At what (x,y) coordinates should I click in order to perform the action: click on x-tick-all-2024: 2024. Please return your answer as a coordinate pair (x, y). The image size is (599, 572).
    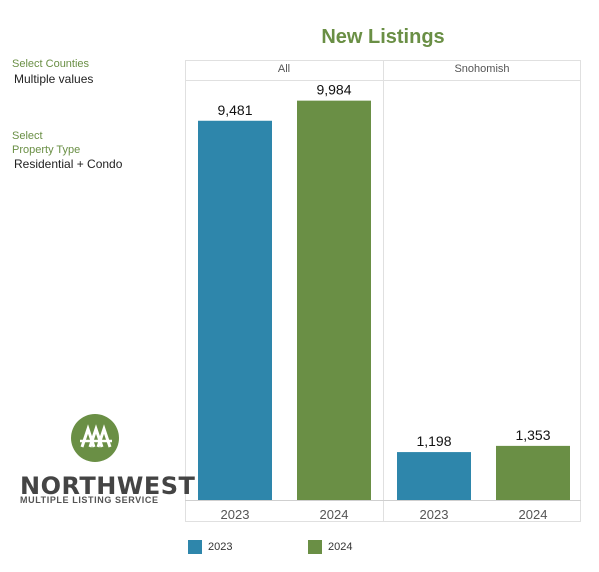
    Looking at the image, I should click on (334, 514).